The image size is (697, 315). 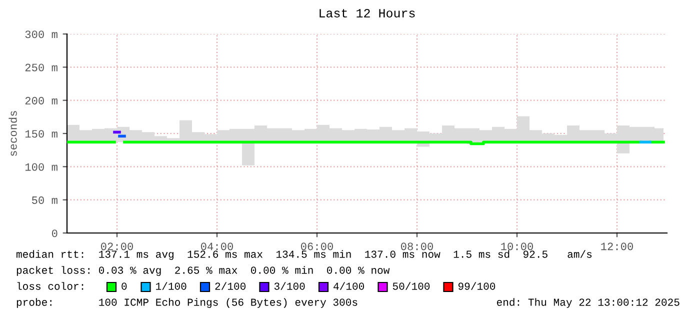 I want to click on x-tick-label: 10:00, so click(x=517, y=246).